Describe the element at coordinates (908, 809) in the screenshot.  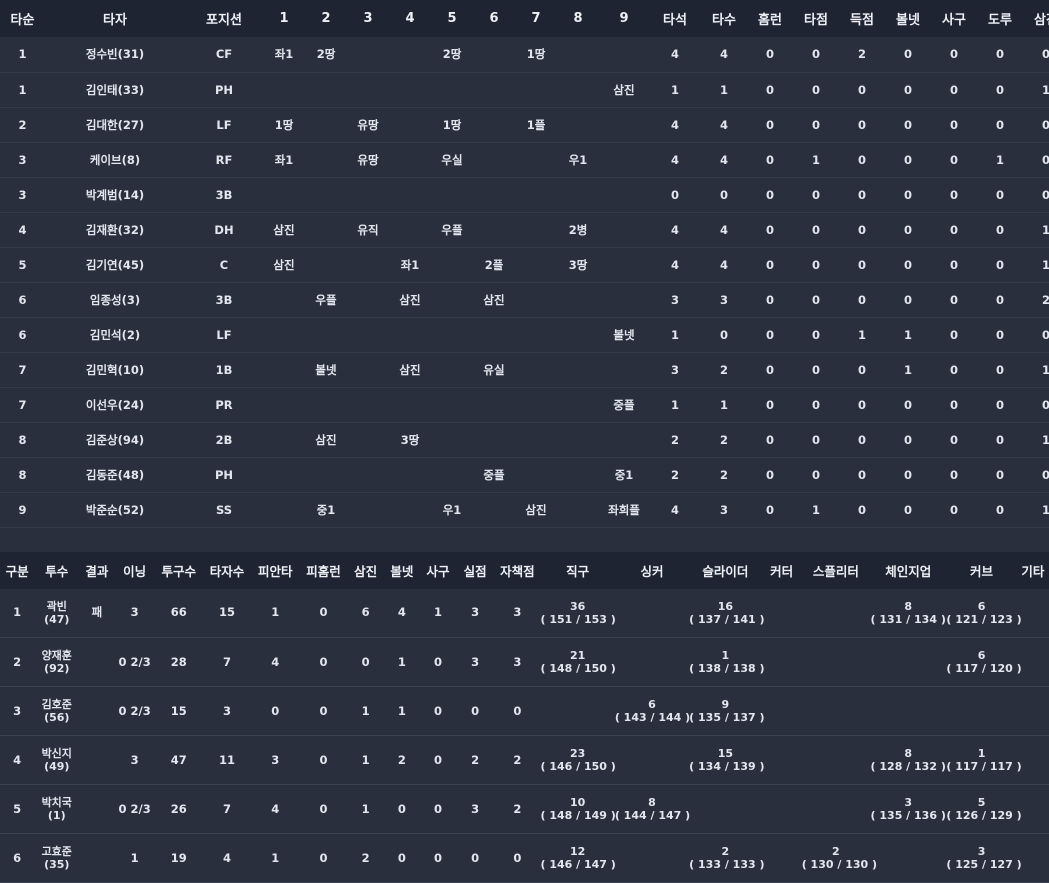
I see `pitch-type-cell: 3( 135 / 136 )` at that location.